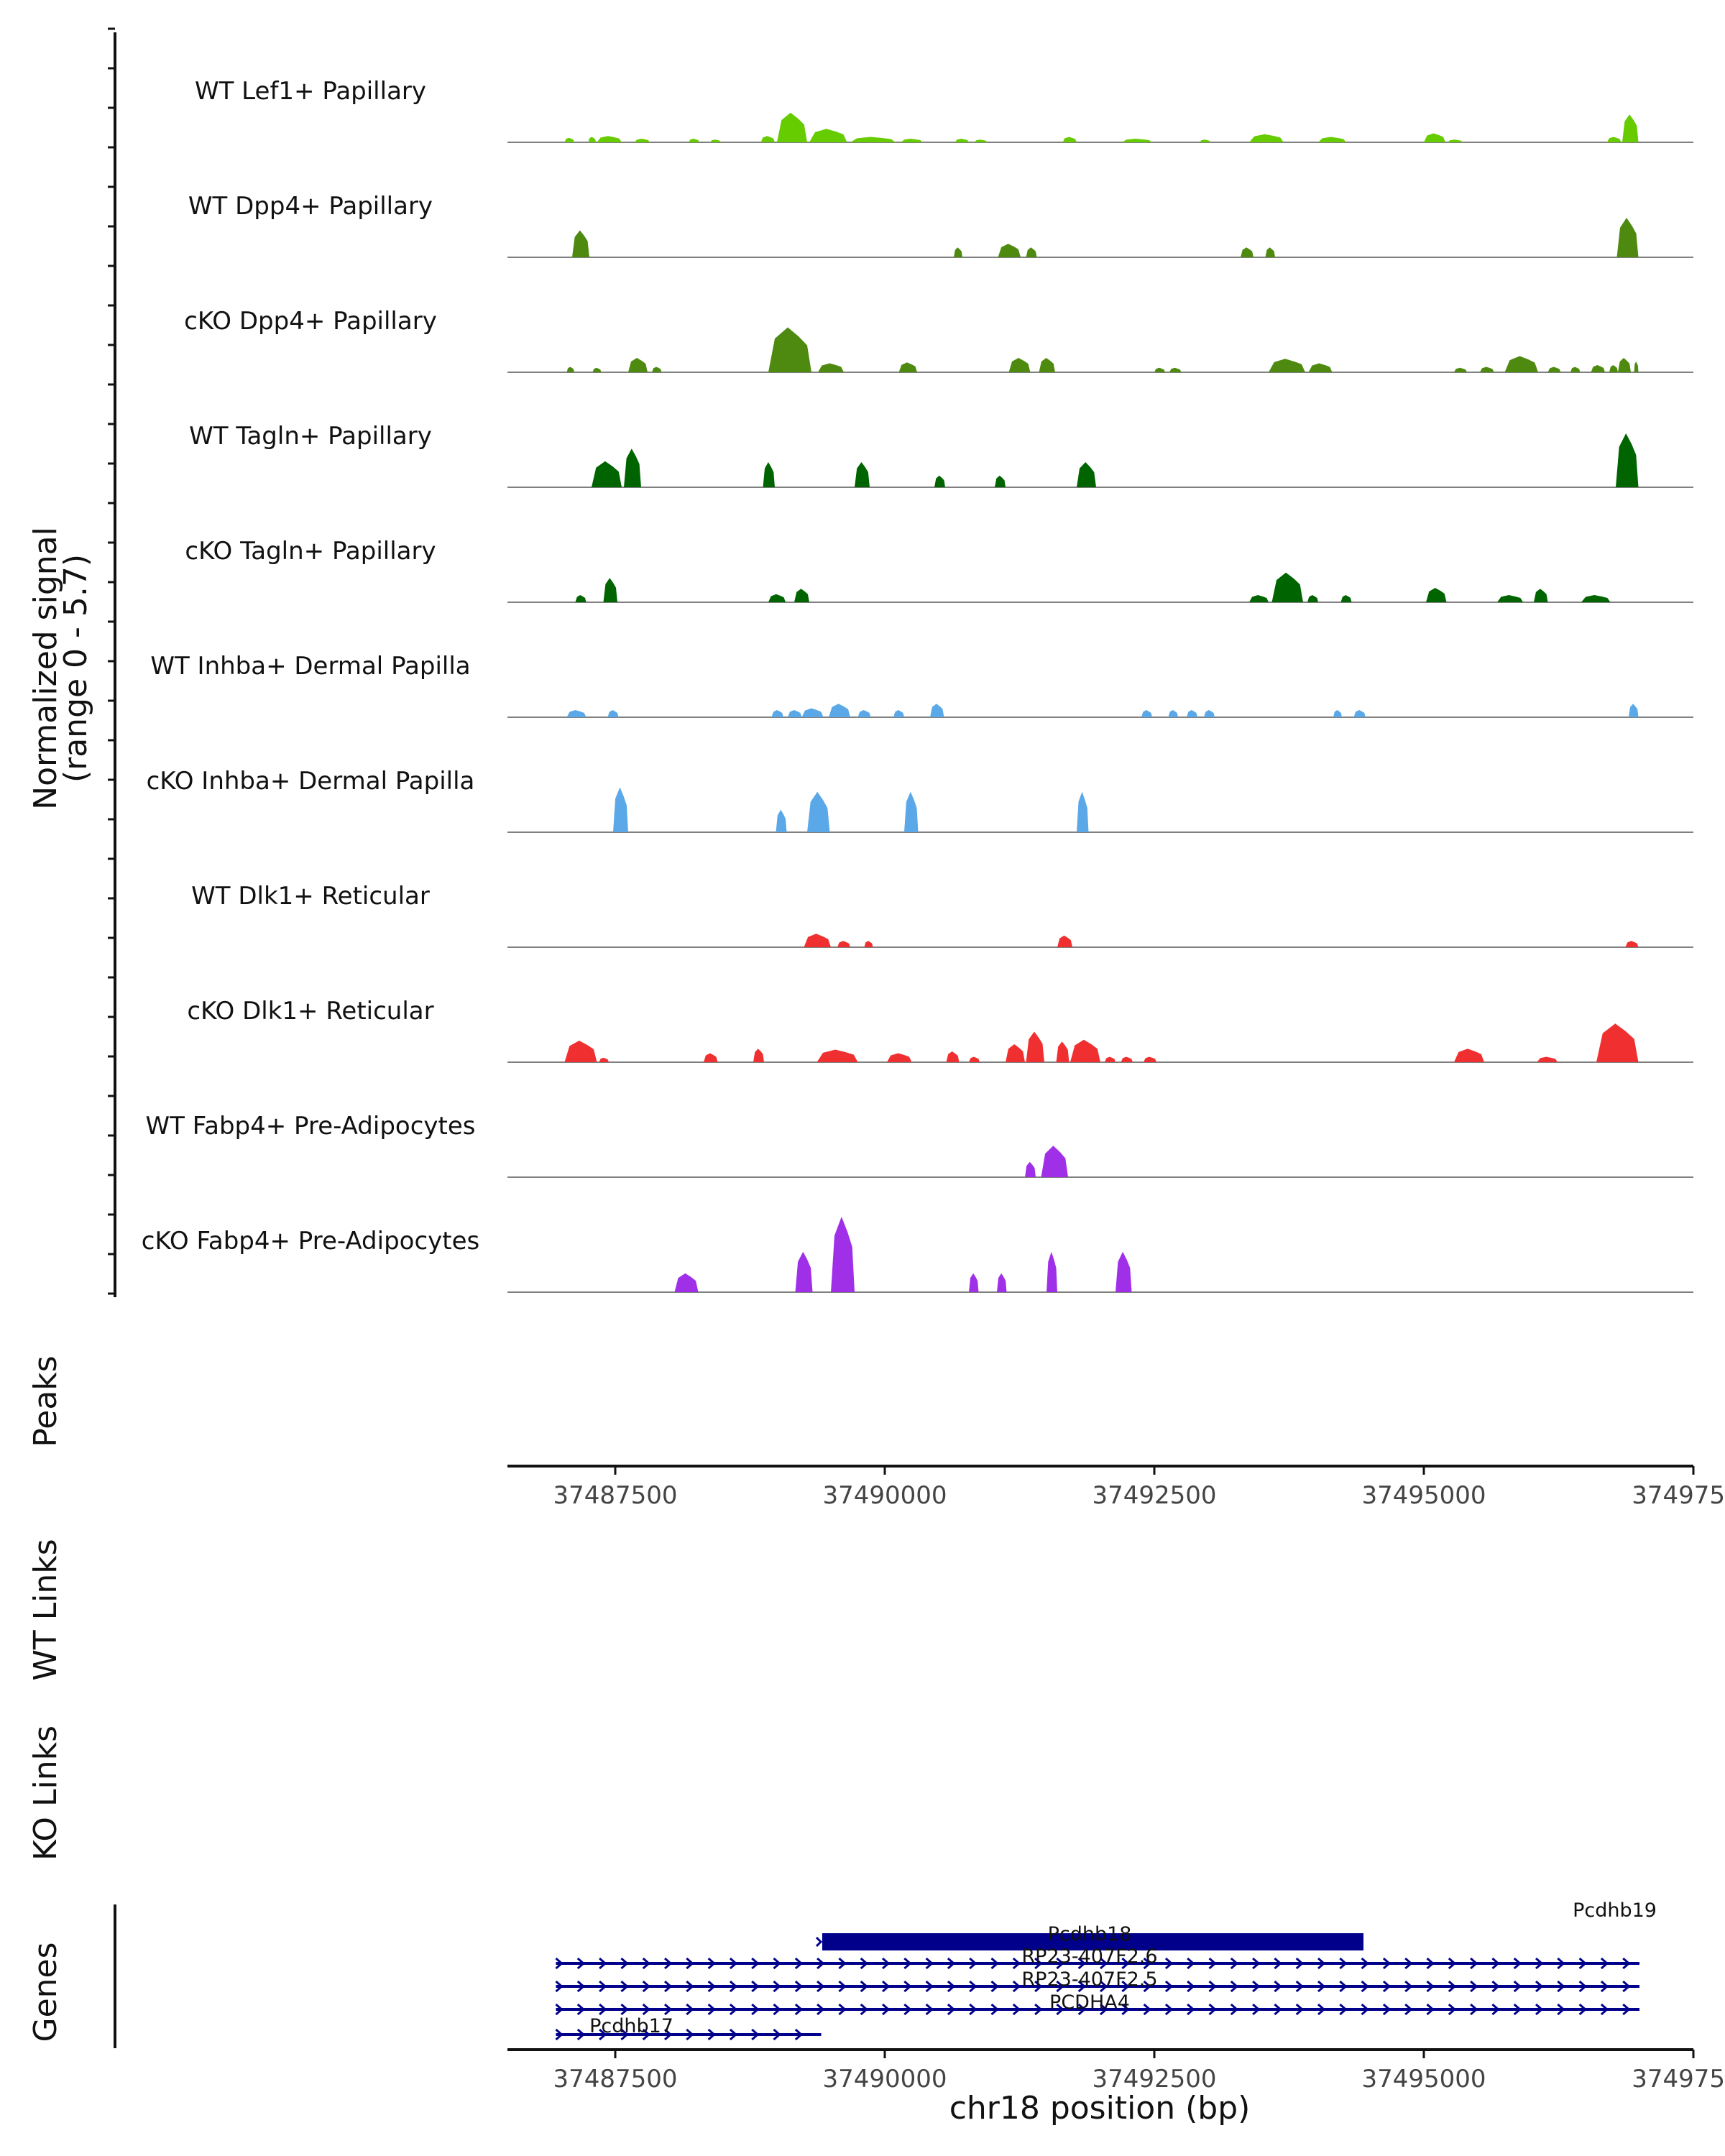  I want to click on track: WT Lef1+ Papillary, so click(944, 110).